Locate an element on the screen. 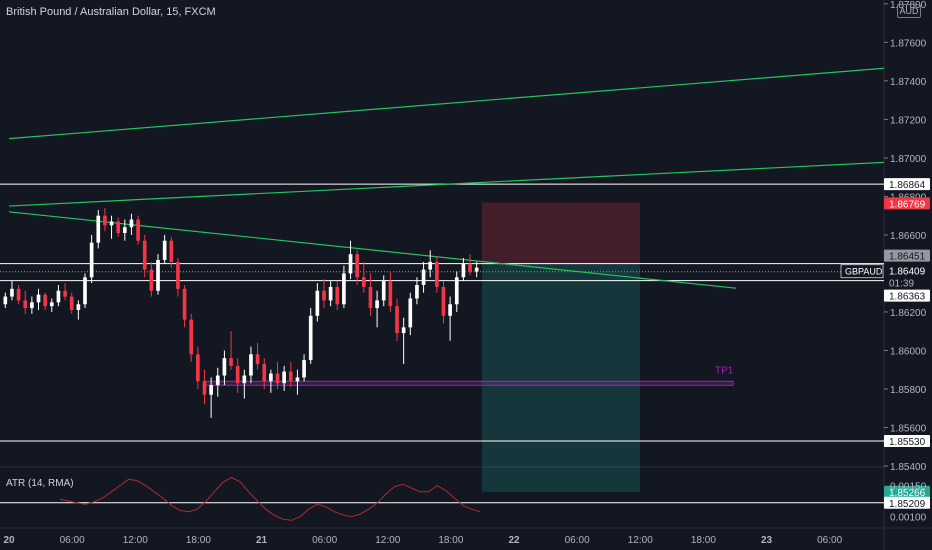 This screenshot has width=932, height=550. time-tick-label: 21 is located at coordinates (262, 540).